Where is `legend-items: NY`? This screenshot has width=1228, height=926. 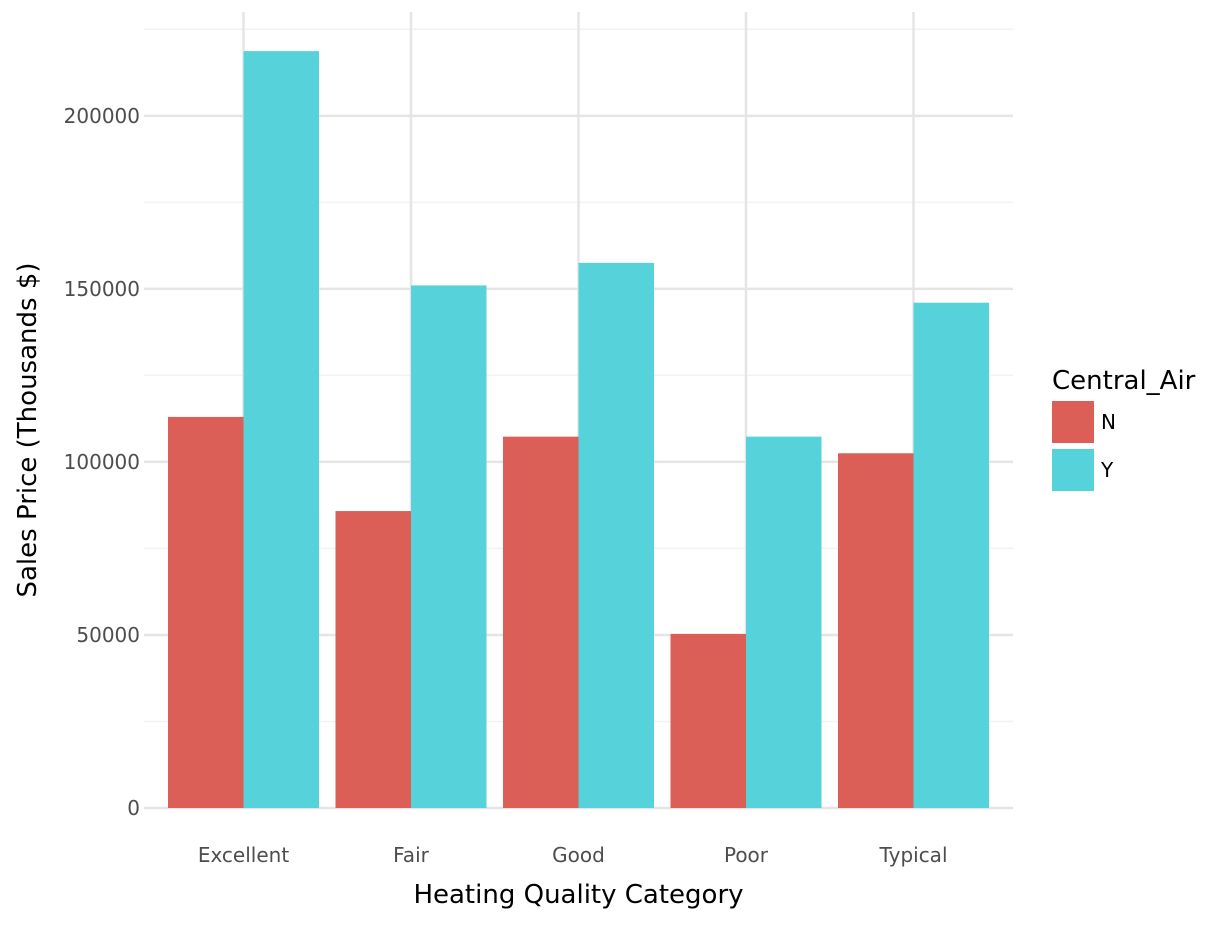 legend-items: NY is located at coordinates (1084, 446).